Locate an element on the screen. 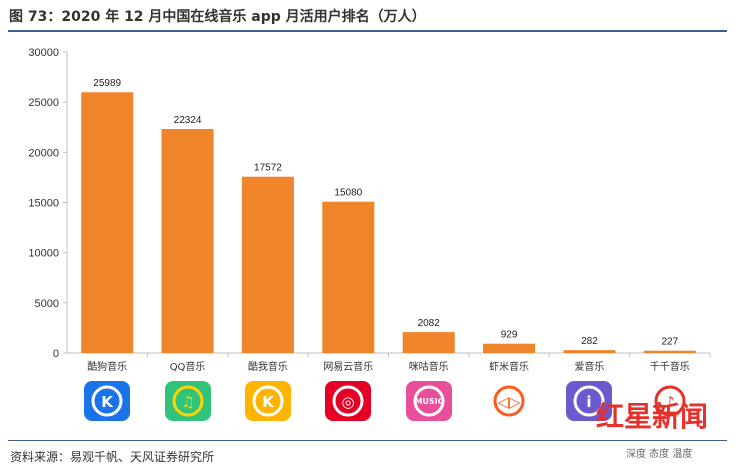  y-tick-label: 15000 is located at coordinates (43, 204).